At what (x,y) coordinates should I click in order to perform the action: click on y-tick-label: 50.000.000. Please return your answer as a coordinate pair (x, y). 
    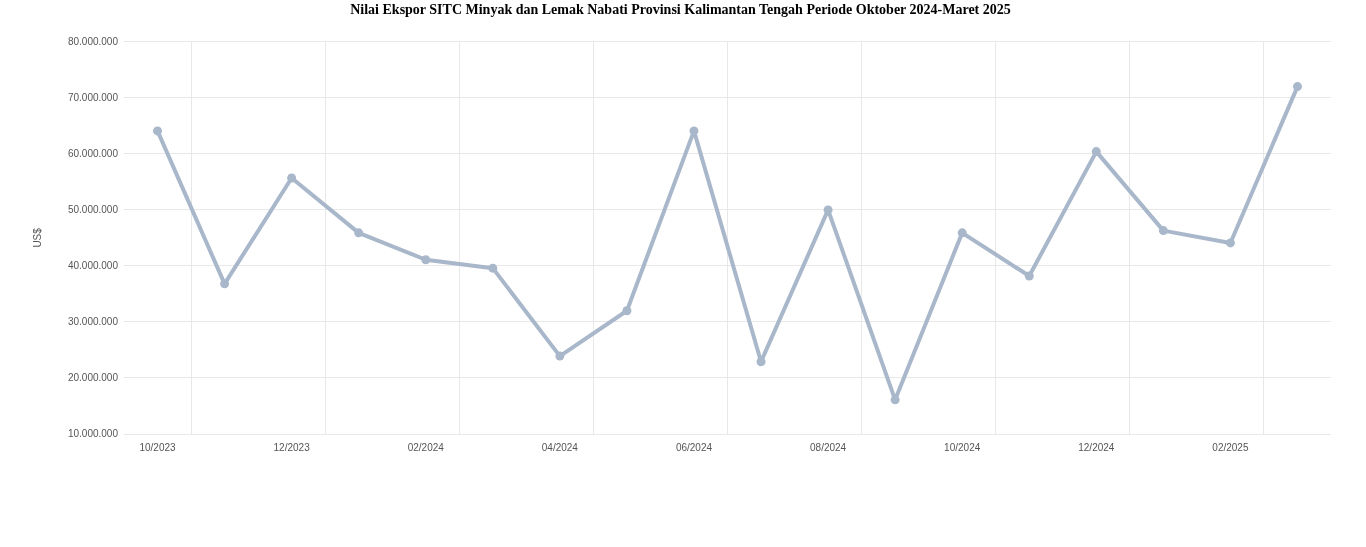
    Looking at the image, I should click on (93, 209).